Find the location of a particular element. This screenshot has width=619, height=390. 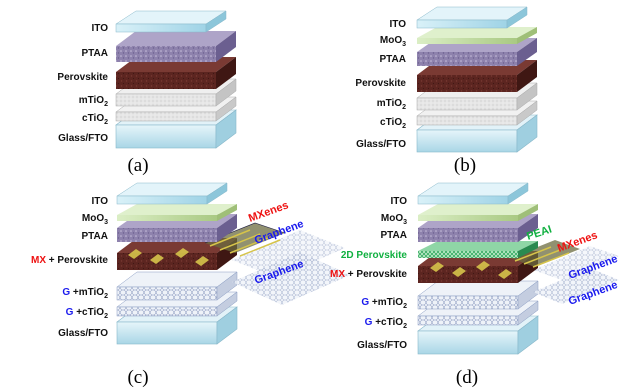

layer-2d-perovskite-d is located at coordinates (478, 249).